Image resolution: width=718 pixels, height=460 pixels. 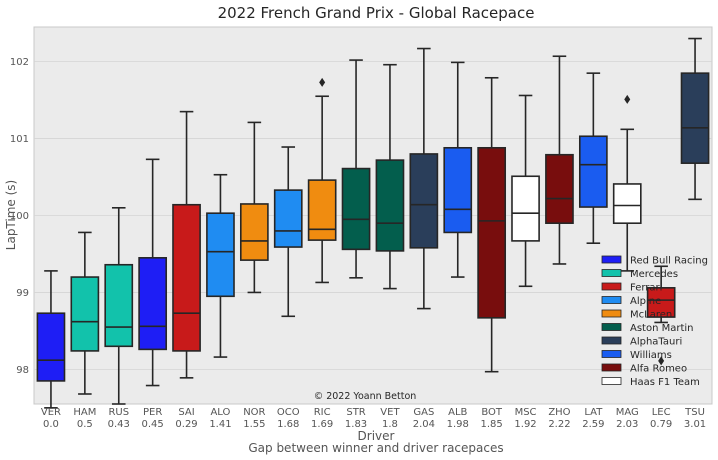 I want to click on x-tick-driver: TSU, so click(x=694, y=412).